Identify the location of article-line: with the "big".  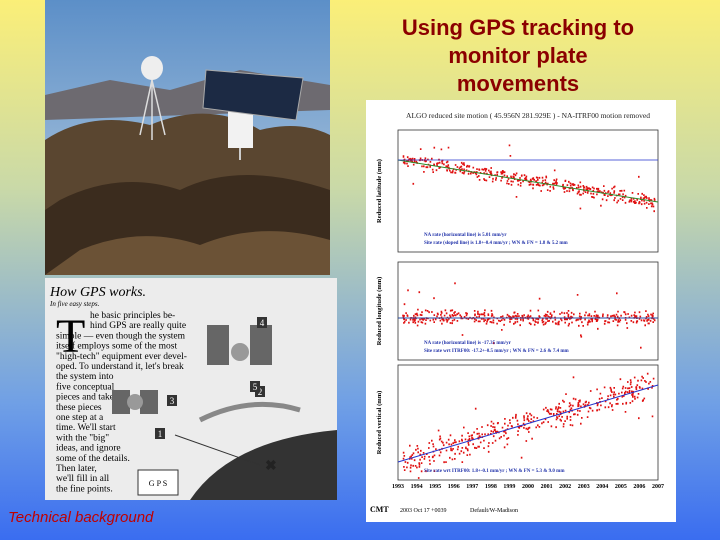
(82, 438).